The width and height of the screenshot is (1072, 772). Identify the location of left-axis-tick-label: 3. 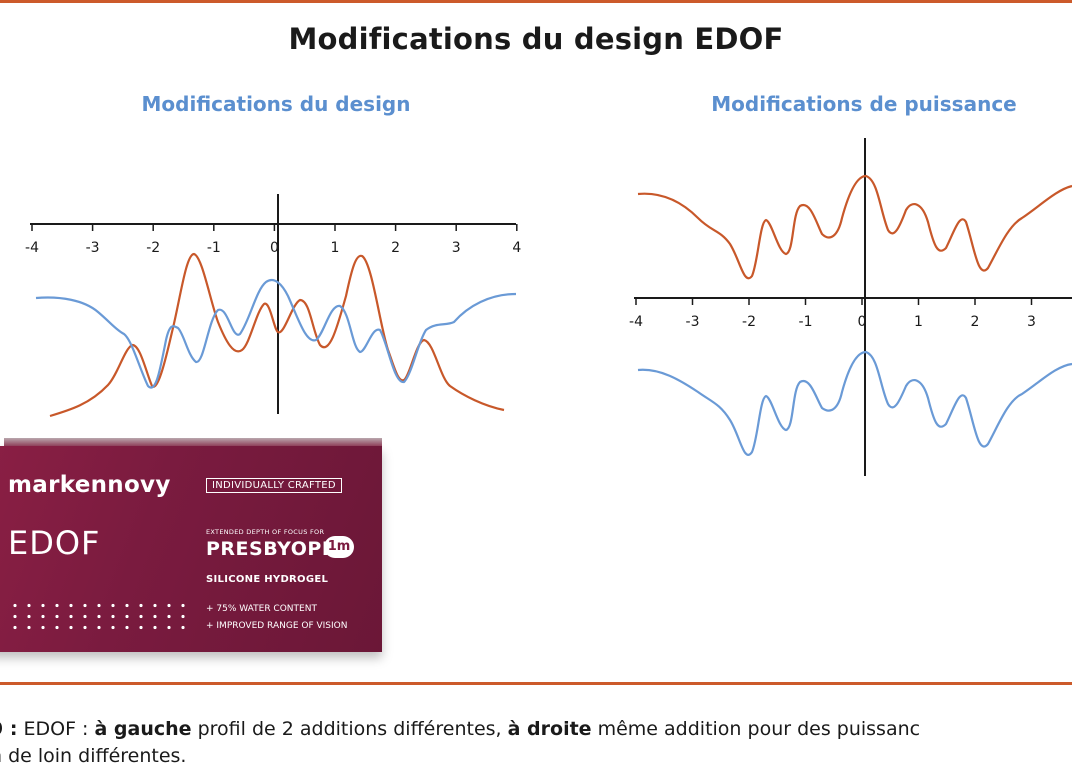
(456, 248).